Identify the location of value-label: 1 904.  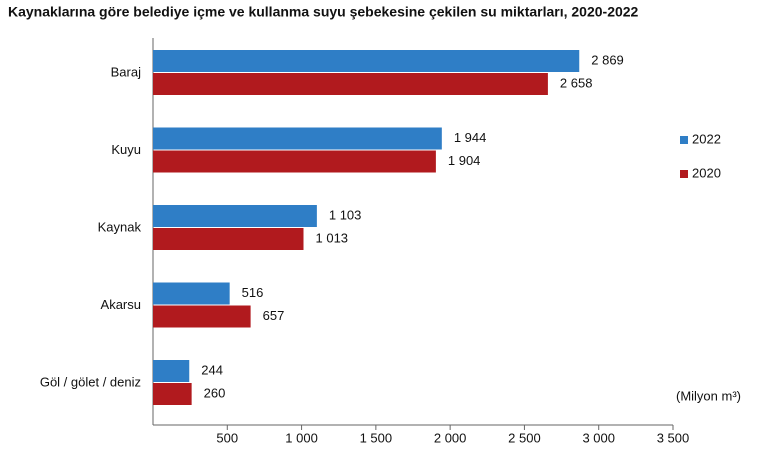
(464, 160).